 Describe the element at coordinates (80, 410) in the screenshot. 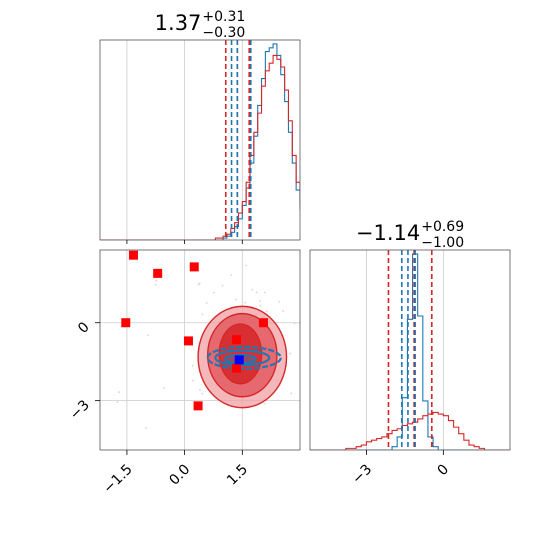

I see `joint-ytick-label-1: −3` at that location.